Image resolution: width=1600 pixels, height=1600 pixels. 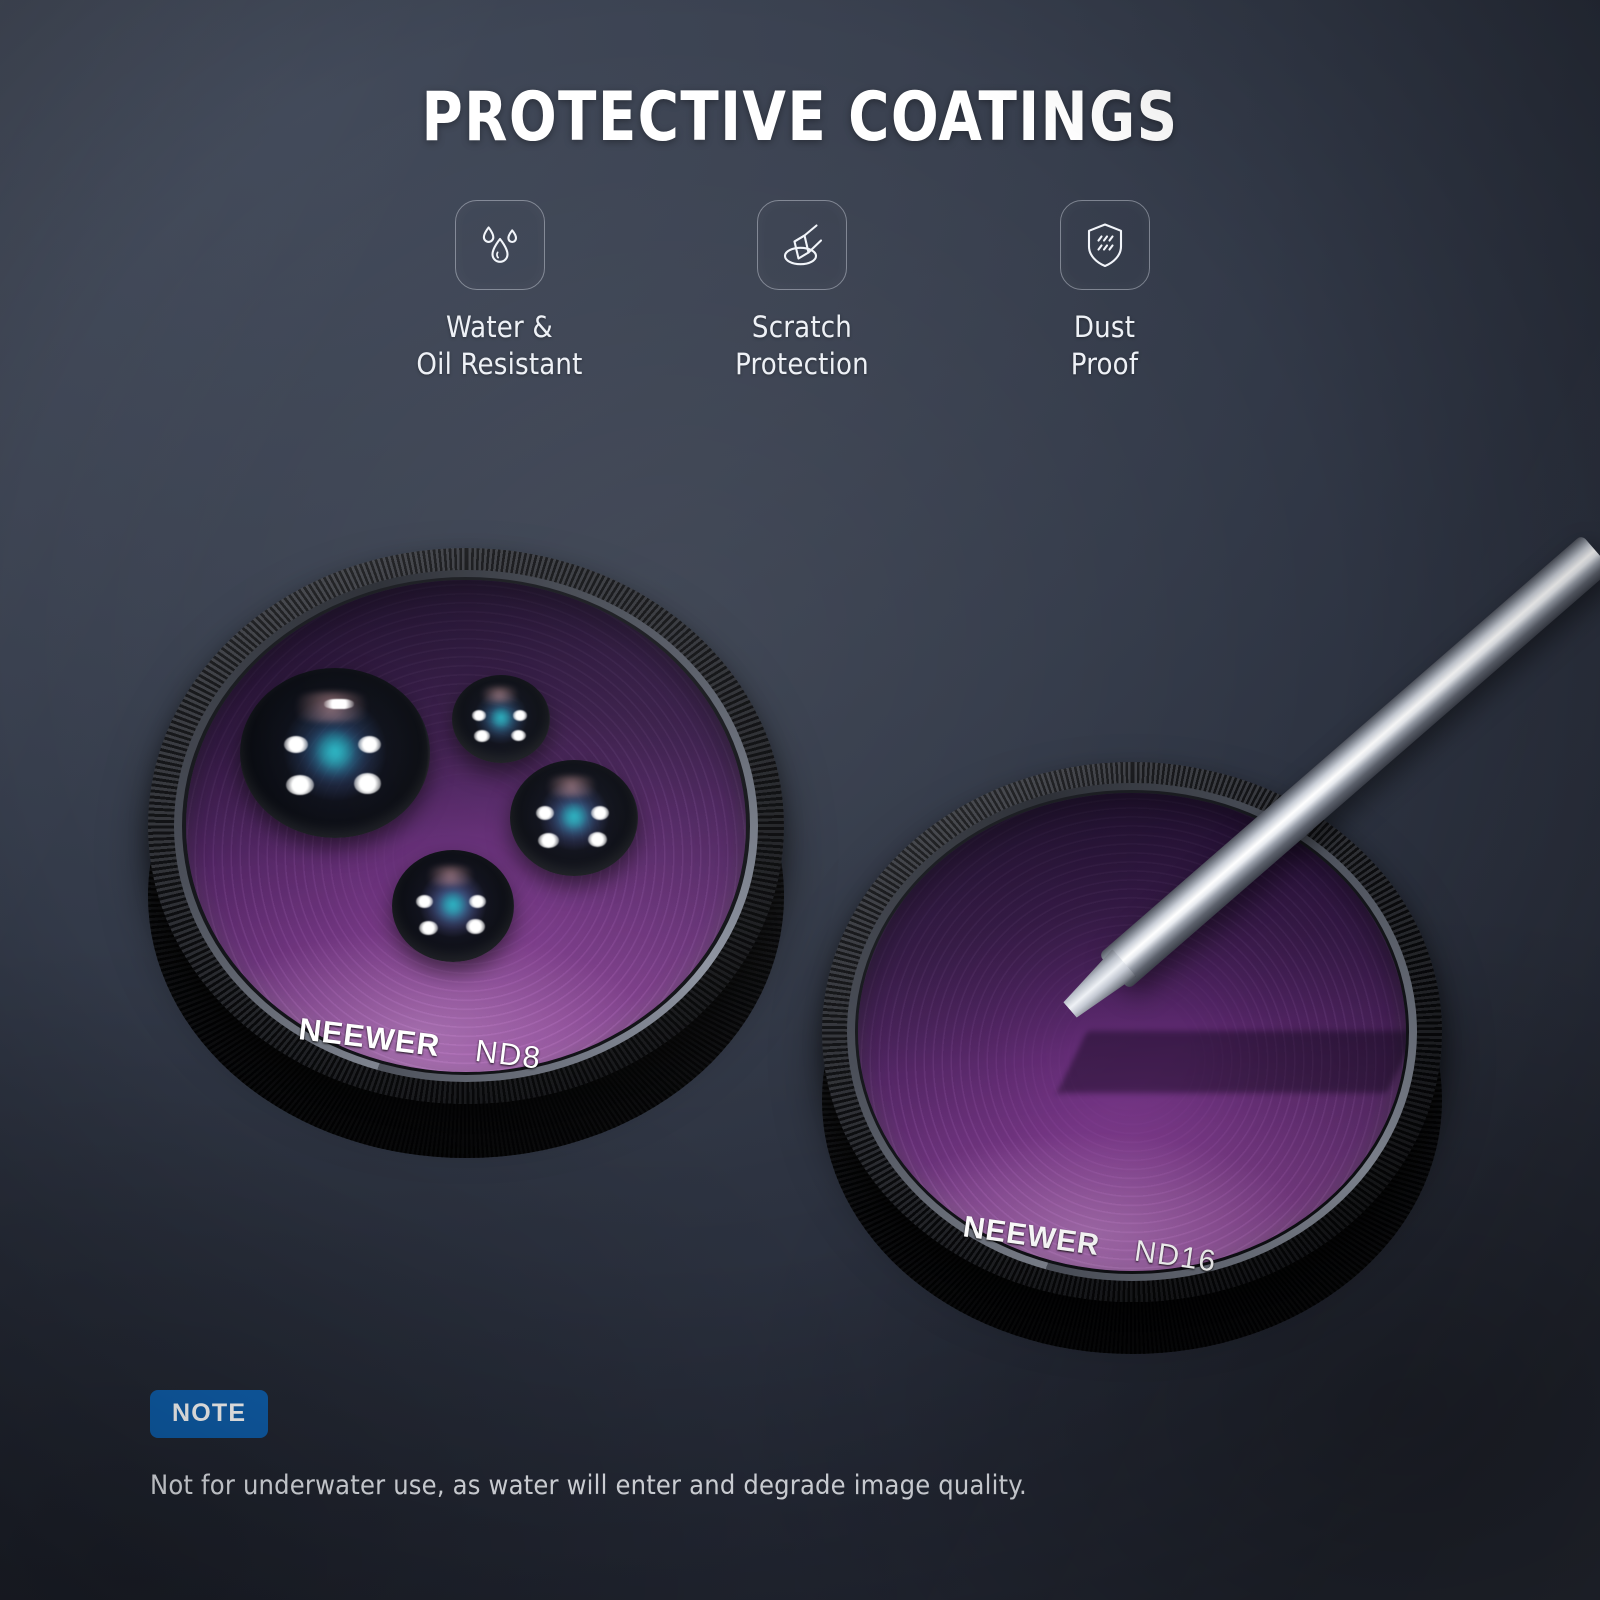 I want to click on feature-scratch-protection: Scratch Protection, so click(x=802, y=291).